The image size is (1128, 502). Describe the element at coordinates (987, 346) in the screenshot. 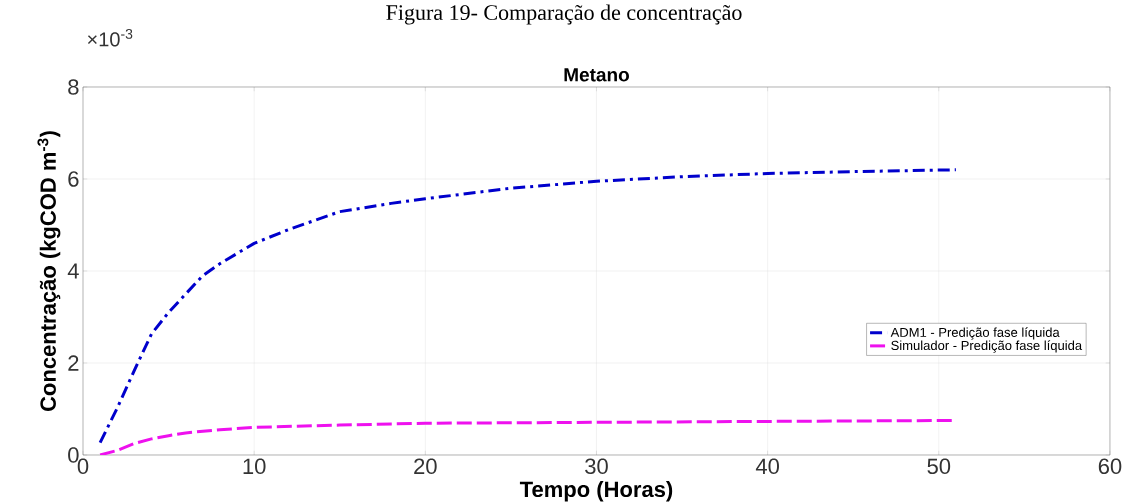

I see `legend-label: Simulador - Predição fase líquida` at that location.